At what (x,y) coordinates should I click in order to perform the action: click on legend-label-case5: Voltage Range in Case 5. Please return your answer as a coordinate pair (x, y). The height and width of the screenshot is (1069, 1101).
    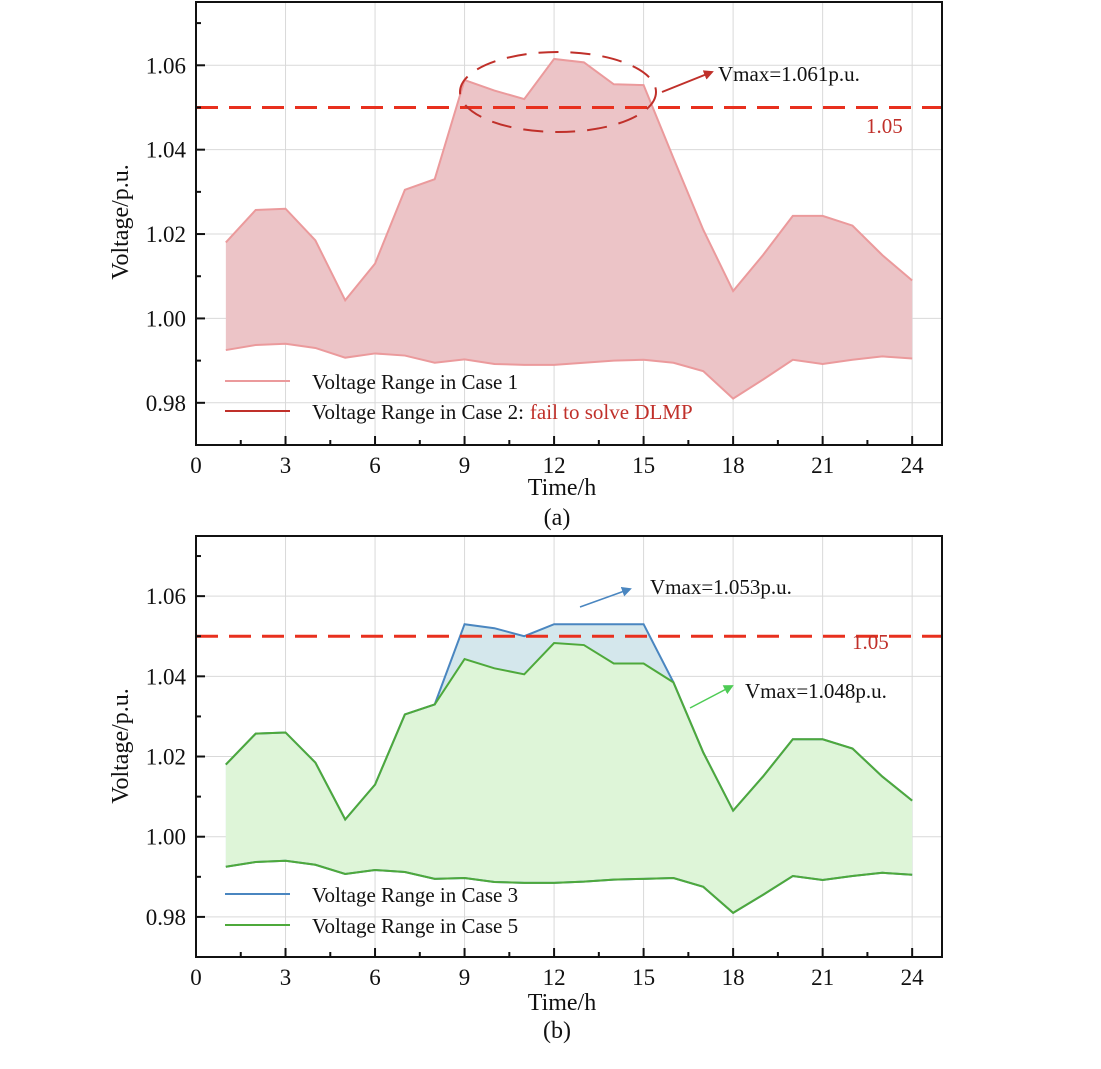
    Looking at the image, I should click on (415, 926).